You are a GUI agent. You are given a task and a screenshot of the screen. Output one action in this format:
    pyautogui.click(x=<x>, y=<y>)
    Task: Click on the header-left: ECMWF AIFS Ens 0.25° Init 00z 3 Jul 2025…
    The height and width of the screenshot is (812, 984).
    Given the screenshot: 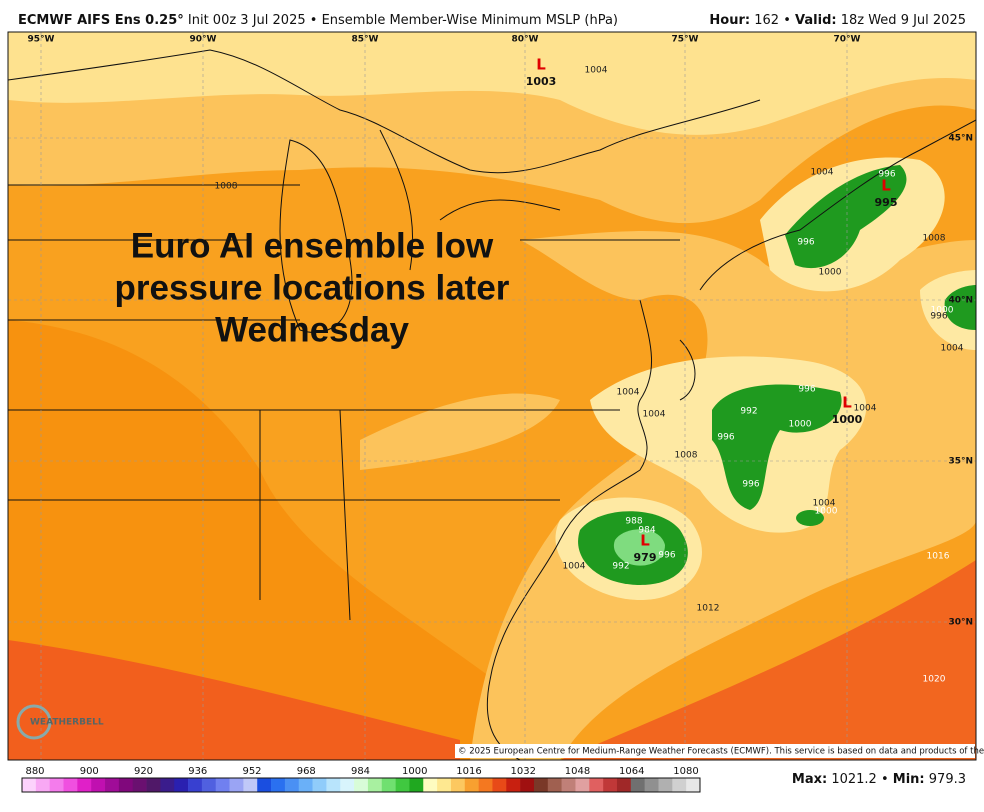 What is the action you would take?
    pyautogui.click(x=318, y=20)
    